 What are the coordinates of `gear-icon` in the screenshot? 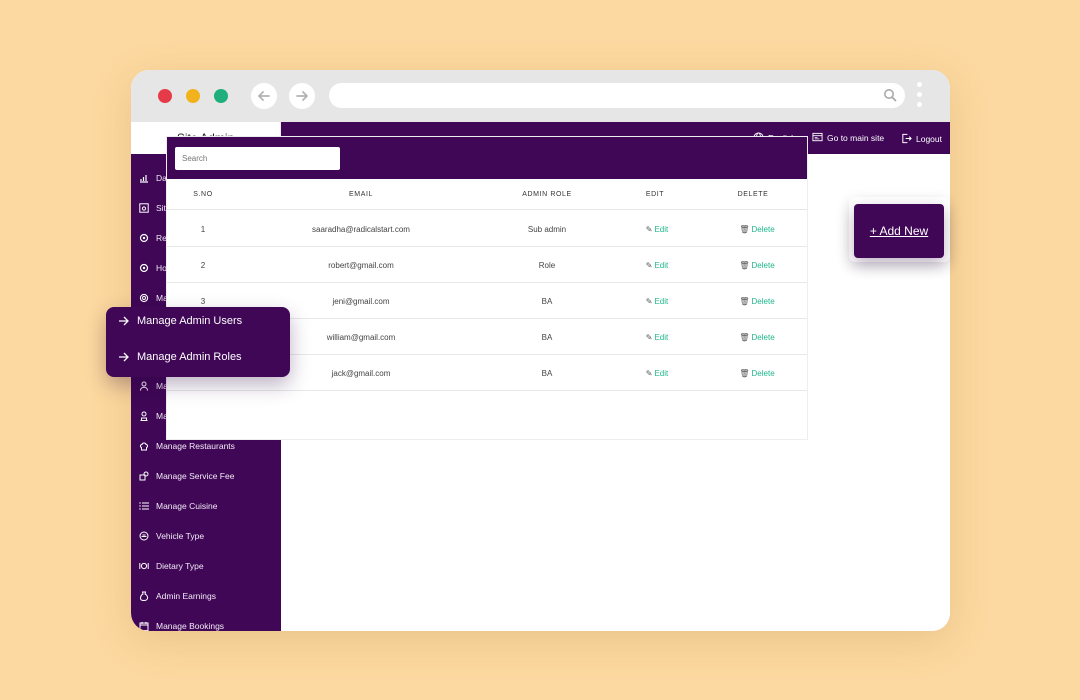 It's located at (144, 298).